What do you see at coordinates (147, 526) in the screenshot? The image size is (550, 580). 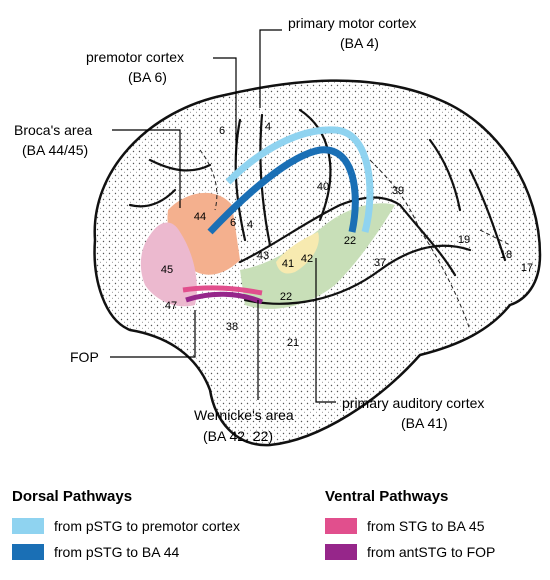 I see `legend-label: from pSTG to premotor cortex` at bounding box center [147, 526].